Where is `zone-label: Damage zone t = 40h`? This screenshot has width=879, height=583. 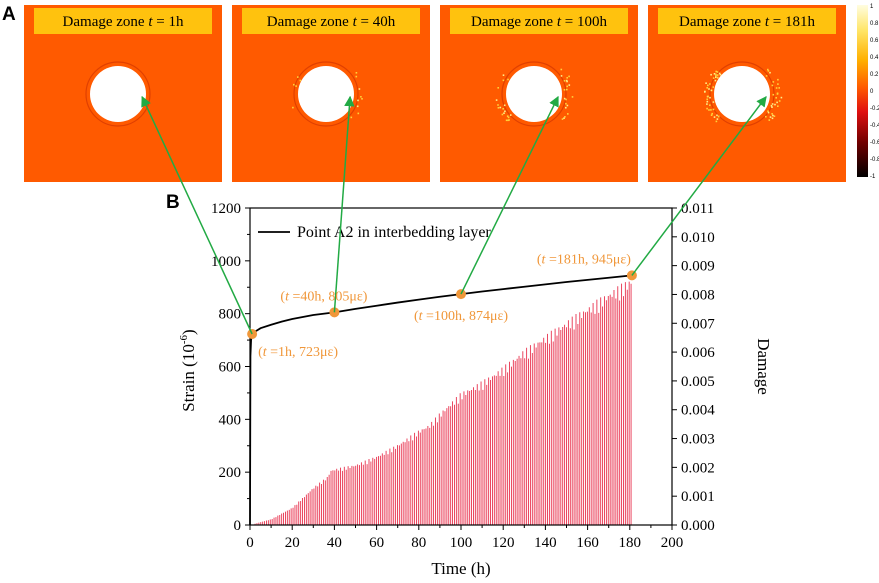
zone-label: Damage zone t = 40h is located at coordinates (331, 22).